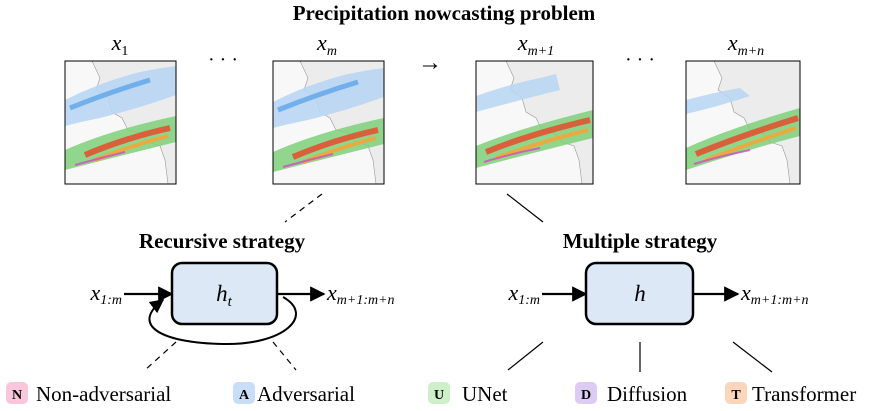  I want to click on recursive-model-label: ht, so click(224, 295).